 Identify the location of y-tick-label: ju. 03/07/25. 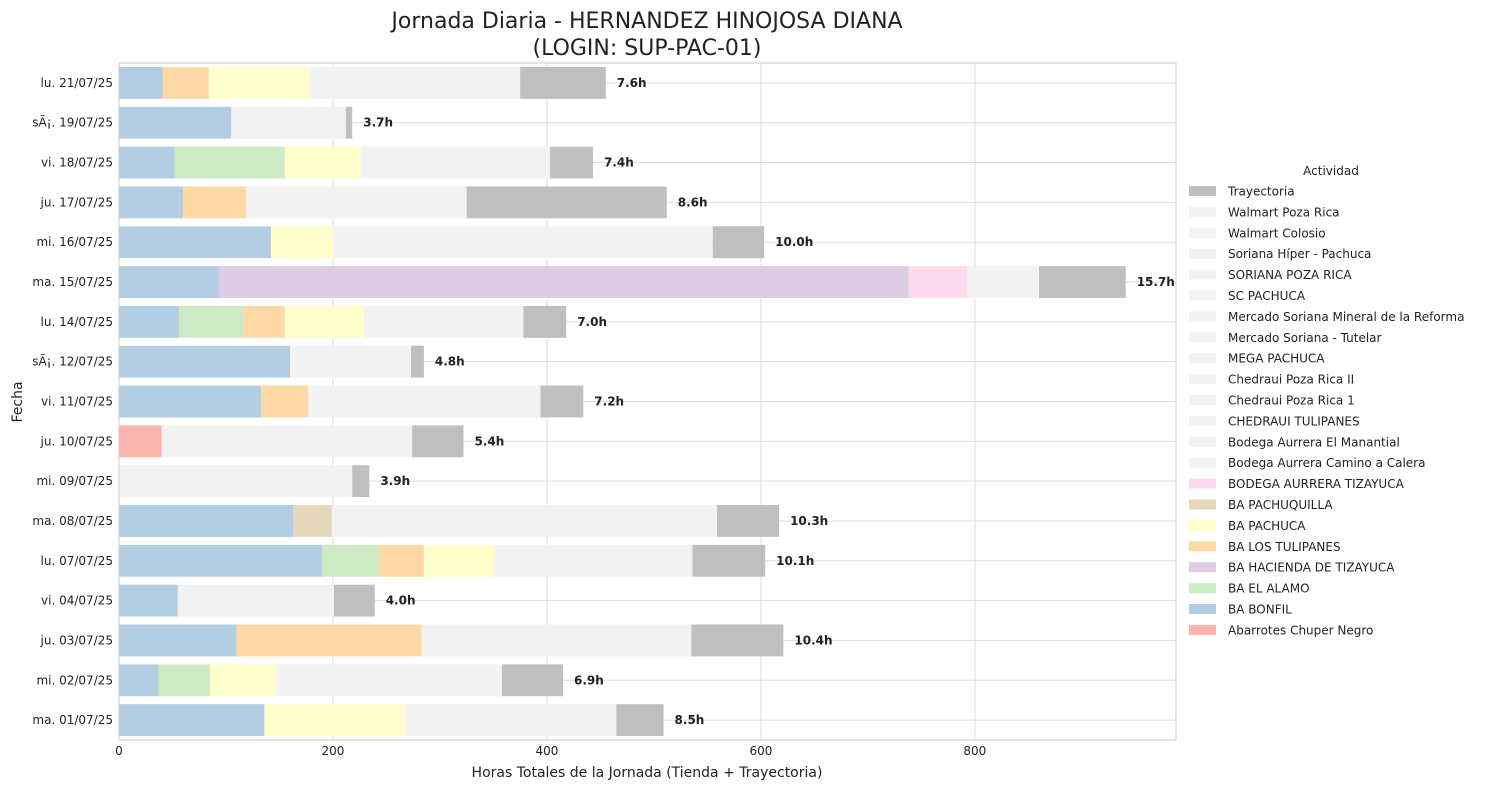
(76, 640).